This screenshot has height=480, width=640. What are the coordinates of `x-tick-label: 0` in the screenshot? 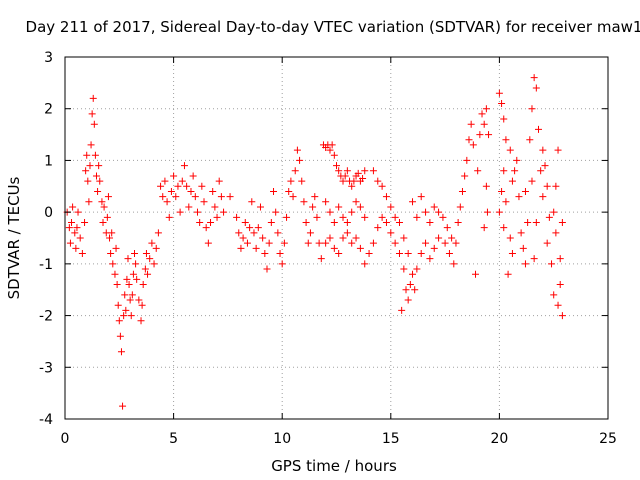 It's located at (65, 439).